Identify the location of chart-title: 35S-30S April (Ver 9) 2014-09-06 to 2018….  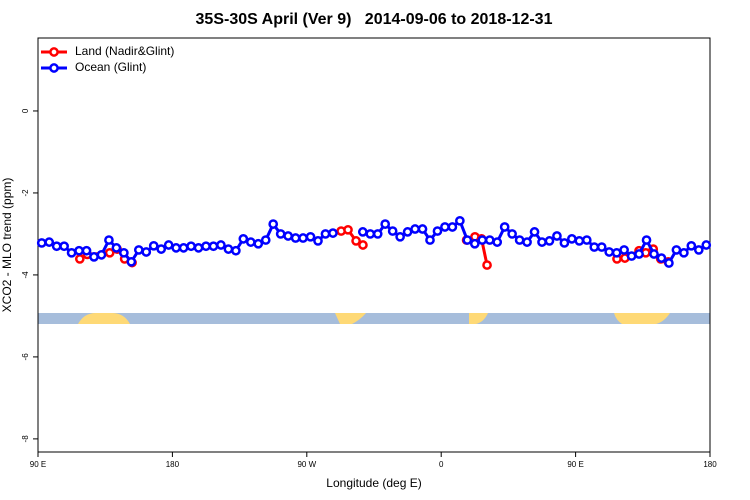
(374, 19).